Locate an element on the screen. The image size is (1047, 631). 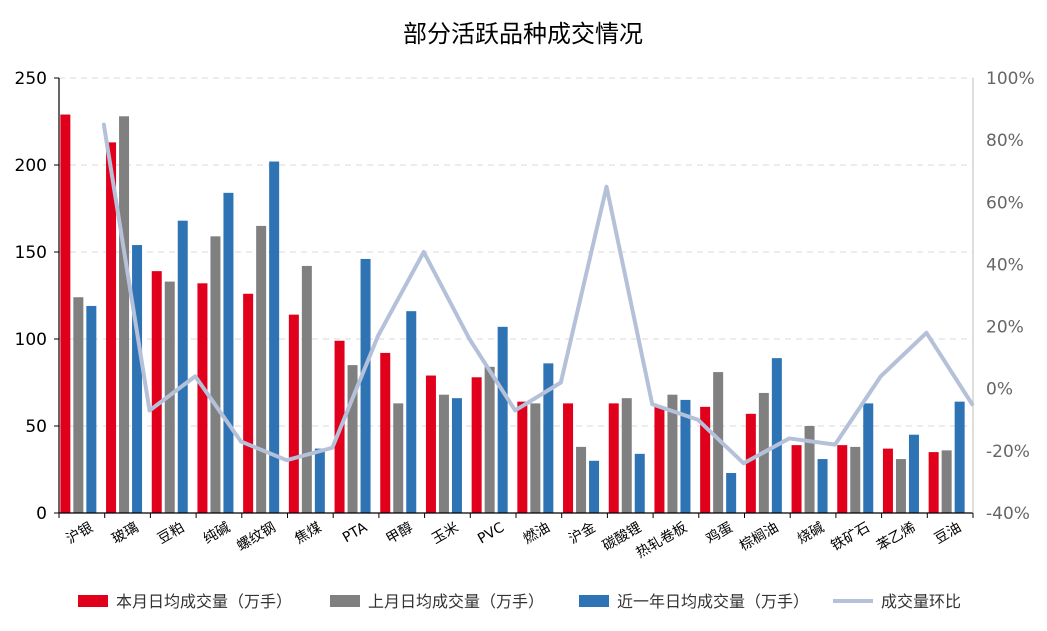
bar-2-铁矿石 is located at coordinates (855, 479).